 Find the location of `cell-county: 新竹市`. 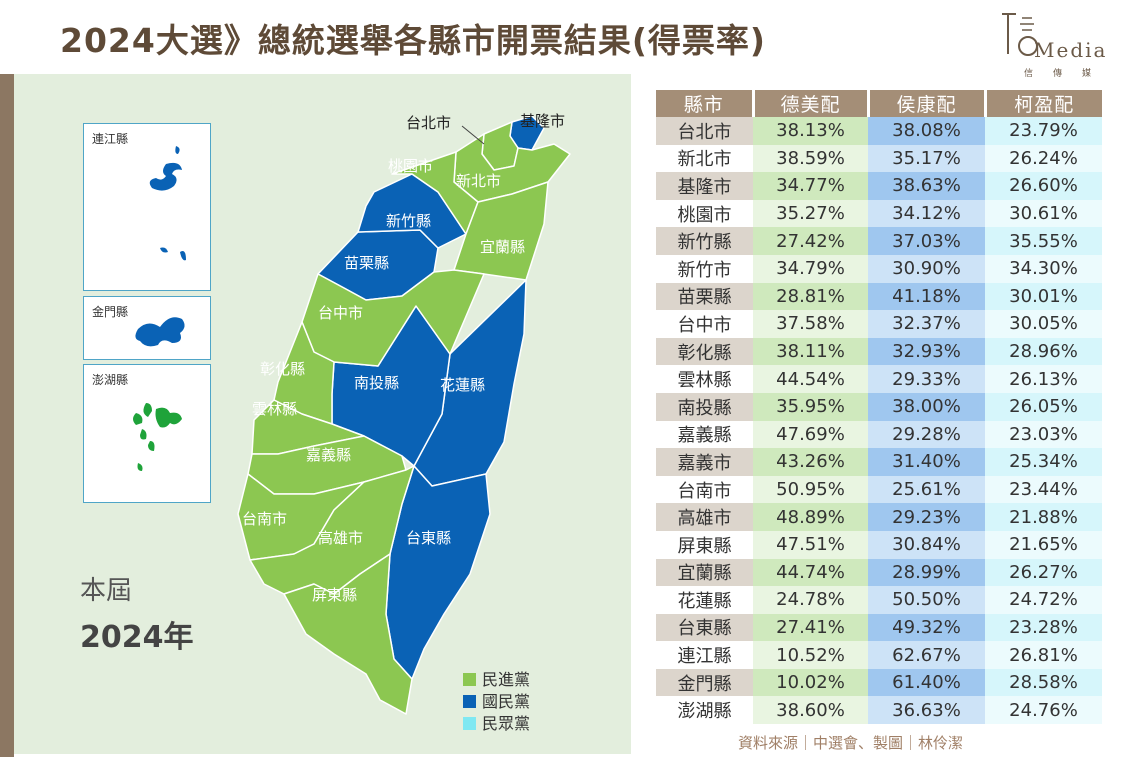

cell-county: 新竹市 is located at coordinates (704, 268).